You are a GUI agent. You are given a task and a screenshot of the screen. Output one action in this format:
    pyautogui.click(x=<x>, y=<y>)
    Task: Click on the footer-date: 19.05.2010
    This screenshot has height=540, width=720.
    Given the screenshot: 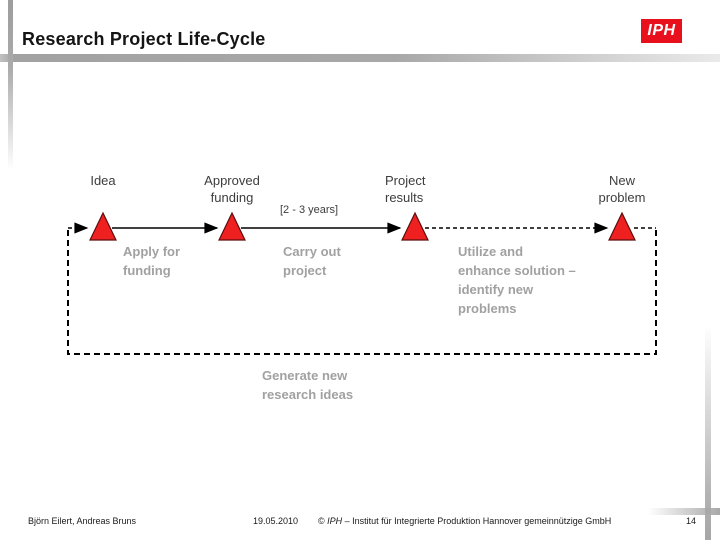 What is the action you would take?
    pyautogui.click(x=276, y=521)
    